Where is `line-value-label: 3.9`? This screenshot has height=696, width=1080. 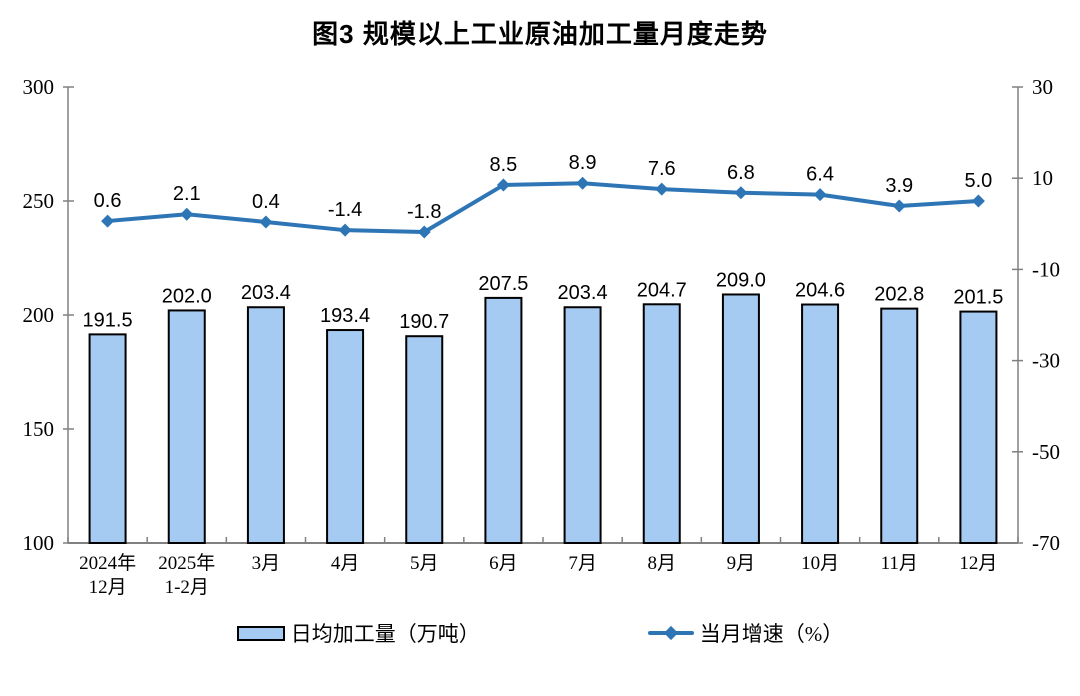 line-value-label: 3.9 is located at coordinates (899, 186).